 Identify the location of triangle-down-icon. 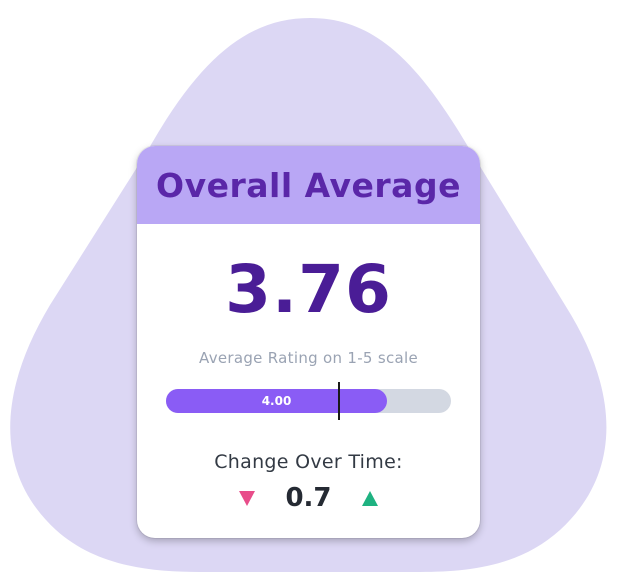
(247, 498).